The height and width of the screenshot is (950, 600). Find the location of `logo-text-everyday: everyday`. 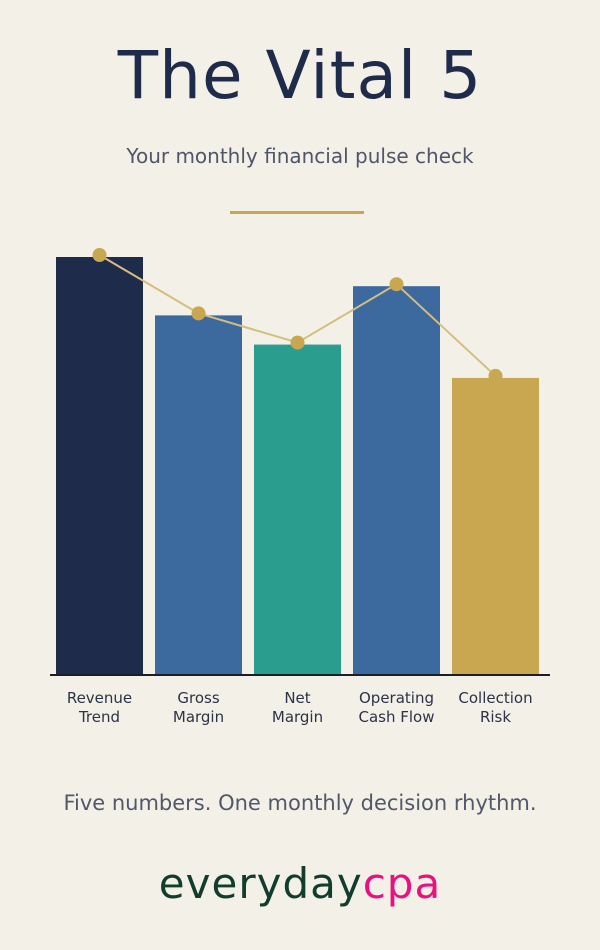

logo-text-everyday: everyday is located at coordinates (260, 883).